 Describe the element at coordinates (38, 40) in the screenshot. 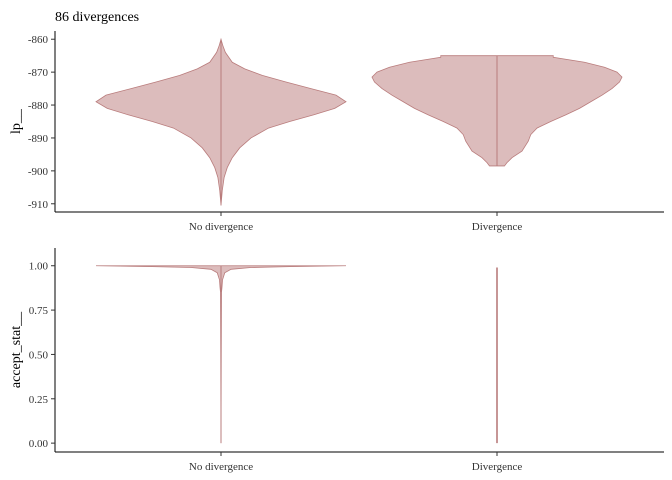

I see `y-tick-label: -860` at that location.